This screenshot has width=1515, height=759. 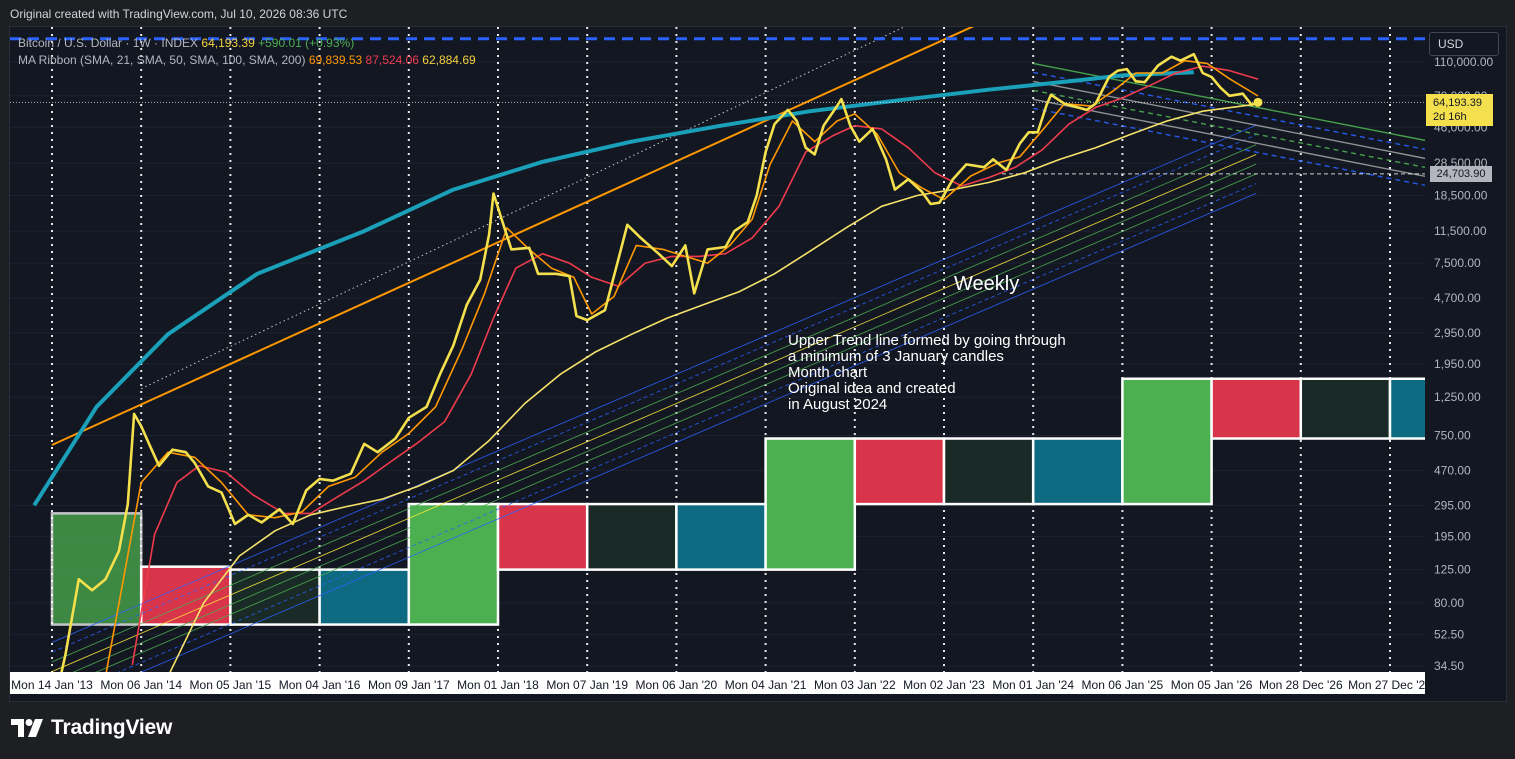 I want to click on x-tick-label: Mon 04 Jan '21, so click(x=766, y=685).